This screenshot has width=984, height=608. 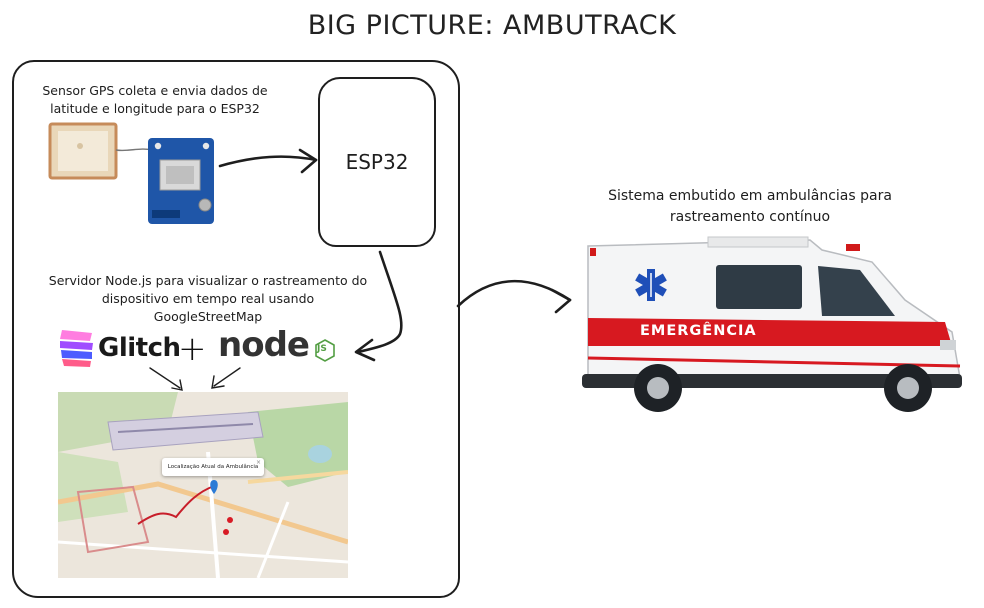 I want to click on ambulance-cab-window, so click(x=856, y=291).